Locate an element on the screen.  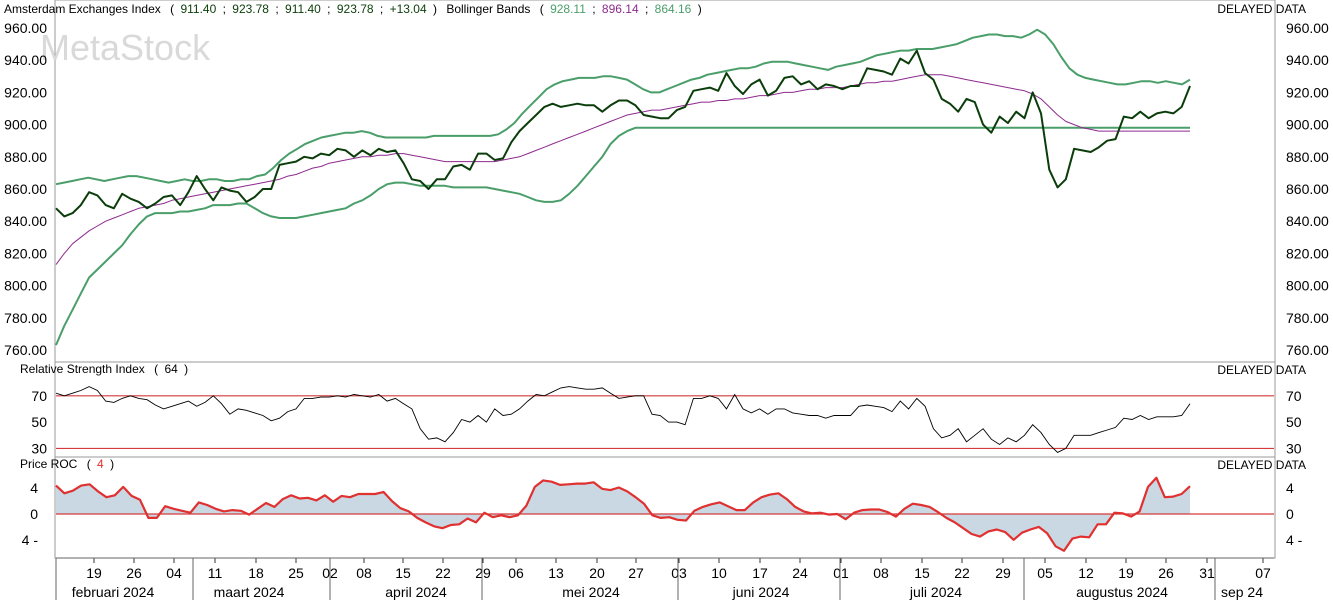
roc-ytick-right: 4 is located at coordinates (1290, 488).